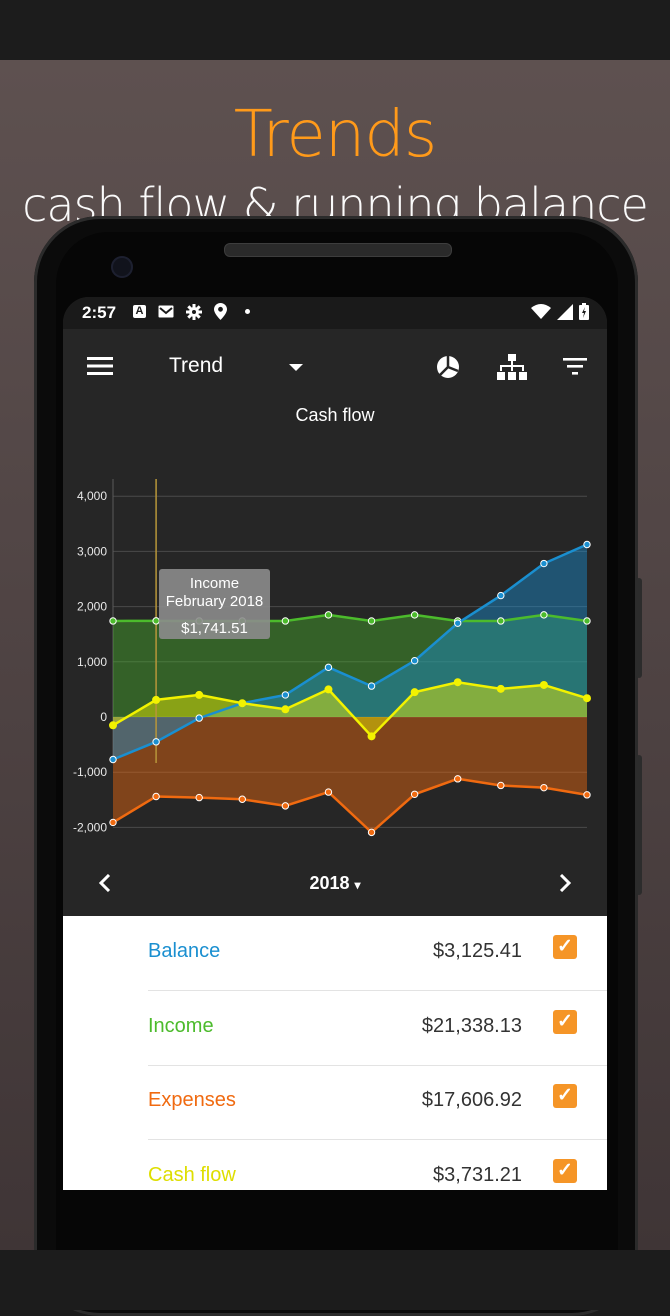 Image resolution: width=670 pixels, height=1316 pixels. I want to click on summary-row-expenses: Expenses $17,606.92 ✓, so click(377, 1102).